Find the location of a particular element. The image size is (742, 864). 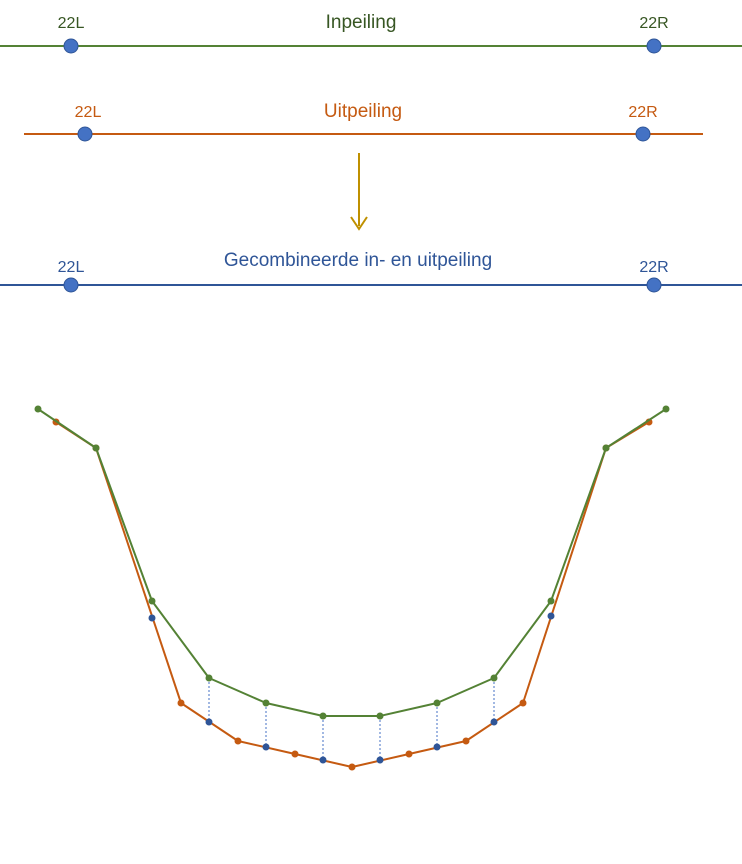

combined-22l-marker is located at coordinates (71, 285).